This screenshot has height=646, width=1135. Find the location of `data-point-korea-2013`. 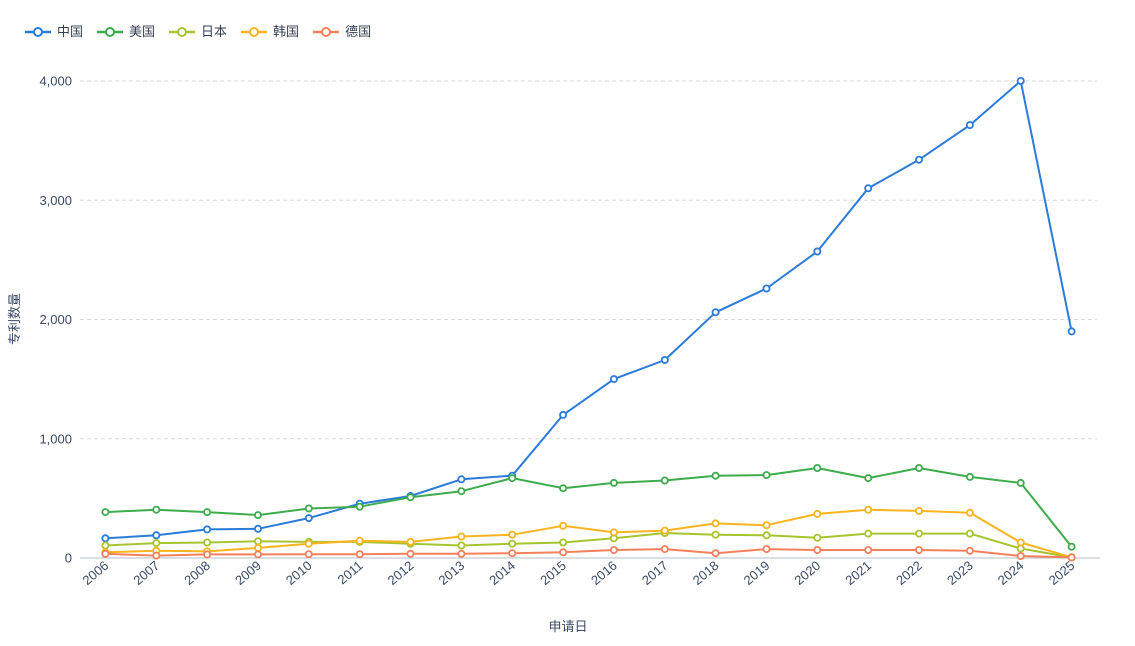

data-point-korea-2013 is located at coordinates (461, 536).